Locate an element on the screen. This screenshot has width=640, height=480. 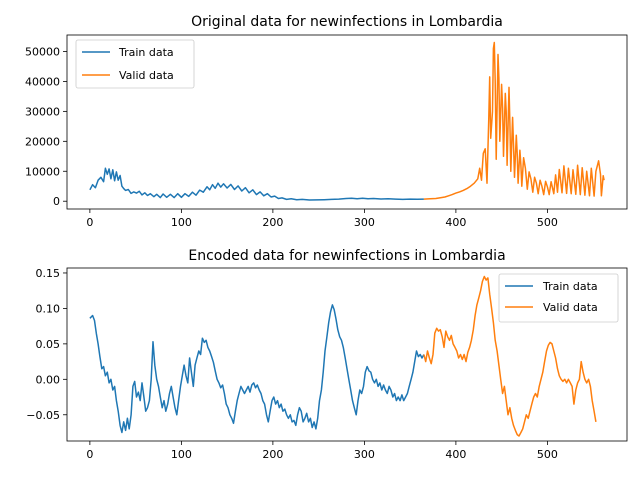
y-tick-label: −0.05 is located at coordinates (43, 415).